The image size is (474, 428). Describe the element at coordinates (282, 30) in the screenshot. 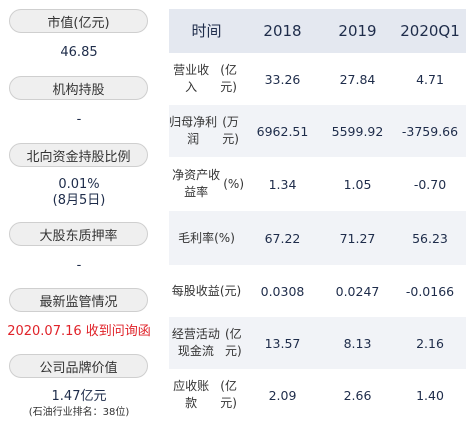

I see `header-2018: 2018` at that location.